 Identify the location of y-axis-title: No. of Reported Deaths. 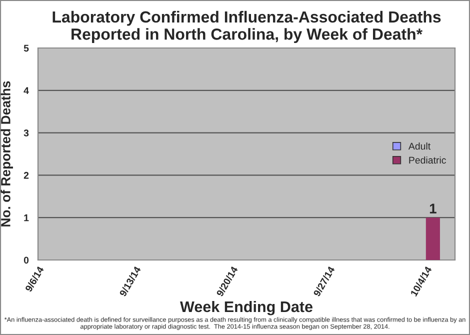
(6, 153).